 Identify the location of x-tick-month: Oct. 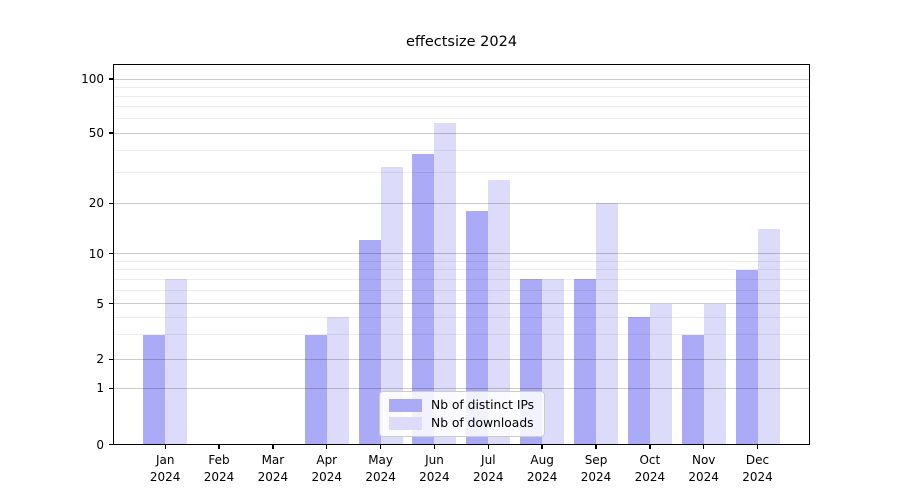
(650, 460).